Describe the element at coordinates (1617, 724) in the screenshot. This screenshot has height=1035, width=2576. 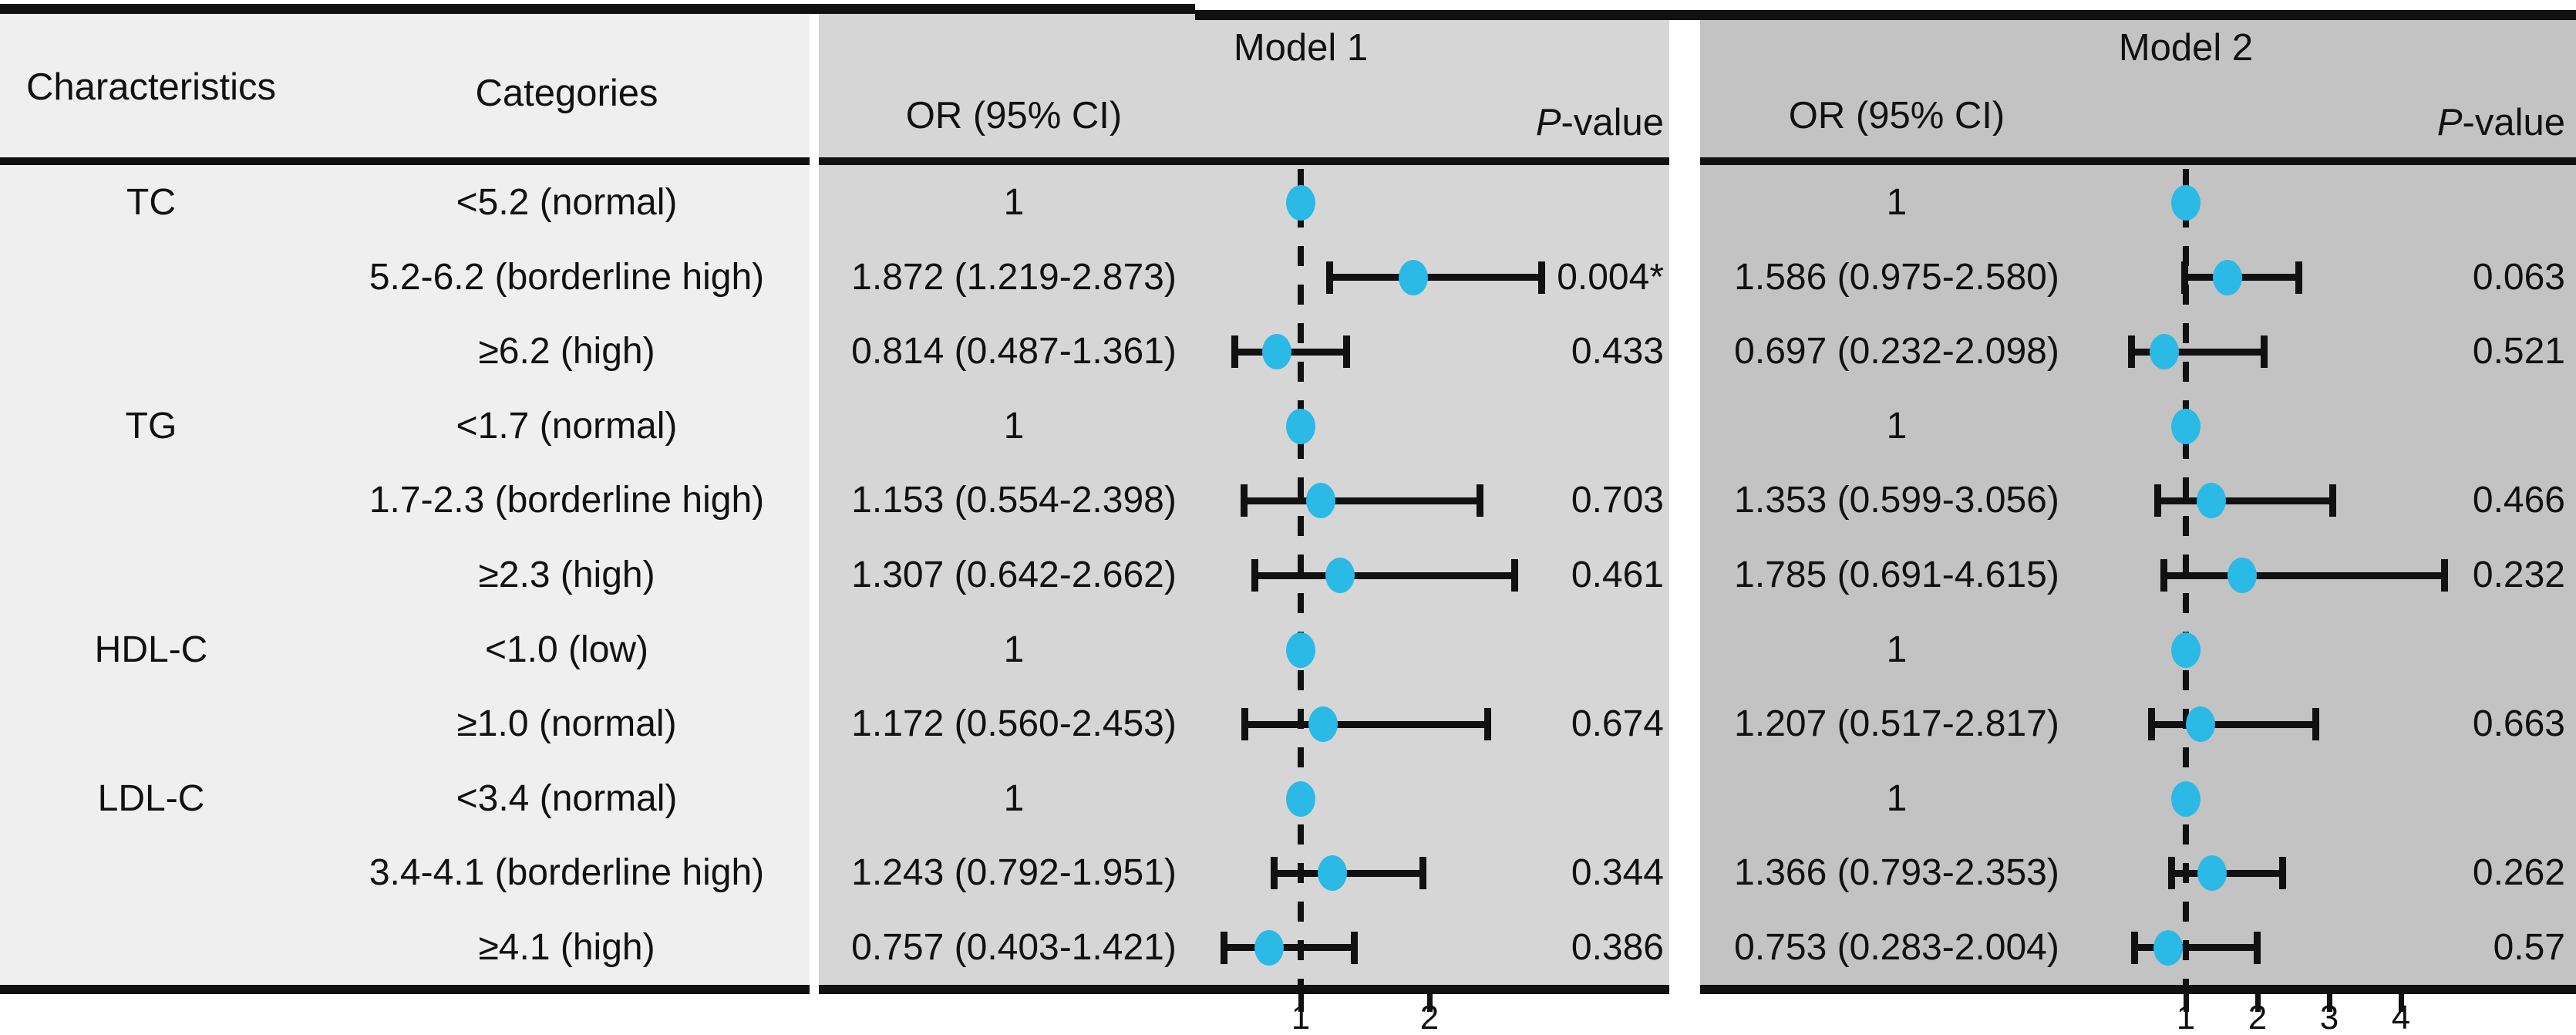
I see `p-value: 0.674` at that location.